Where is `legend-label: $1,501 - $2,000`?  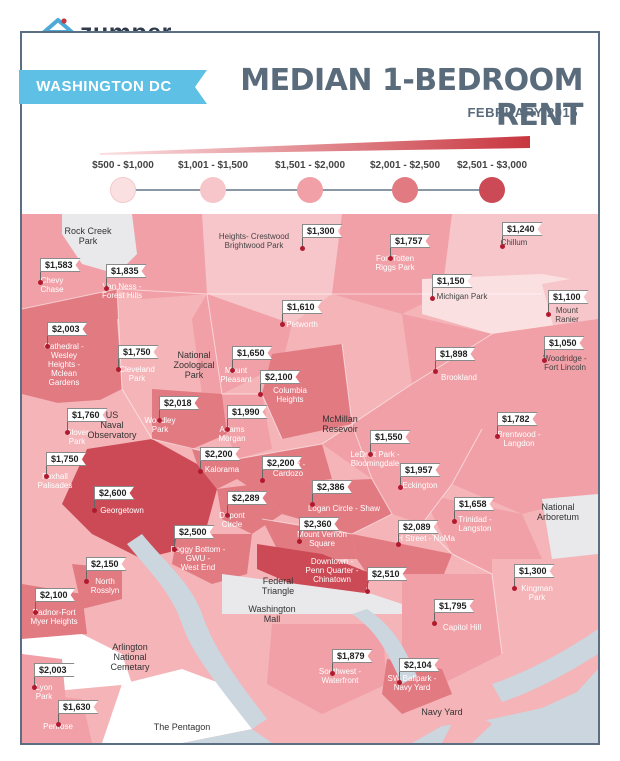 legend-label: $1,501 - $2,000 is located at coordinates (310, 165).